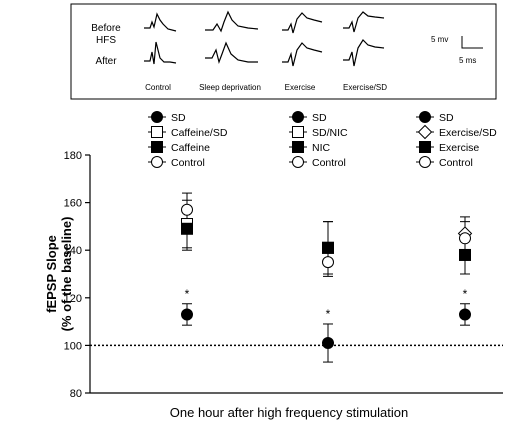  I want to click on y-ticks: 80 100 120 140 160 180, so click(77, 275).